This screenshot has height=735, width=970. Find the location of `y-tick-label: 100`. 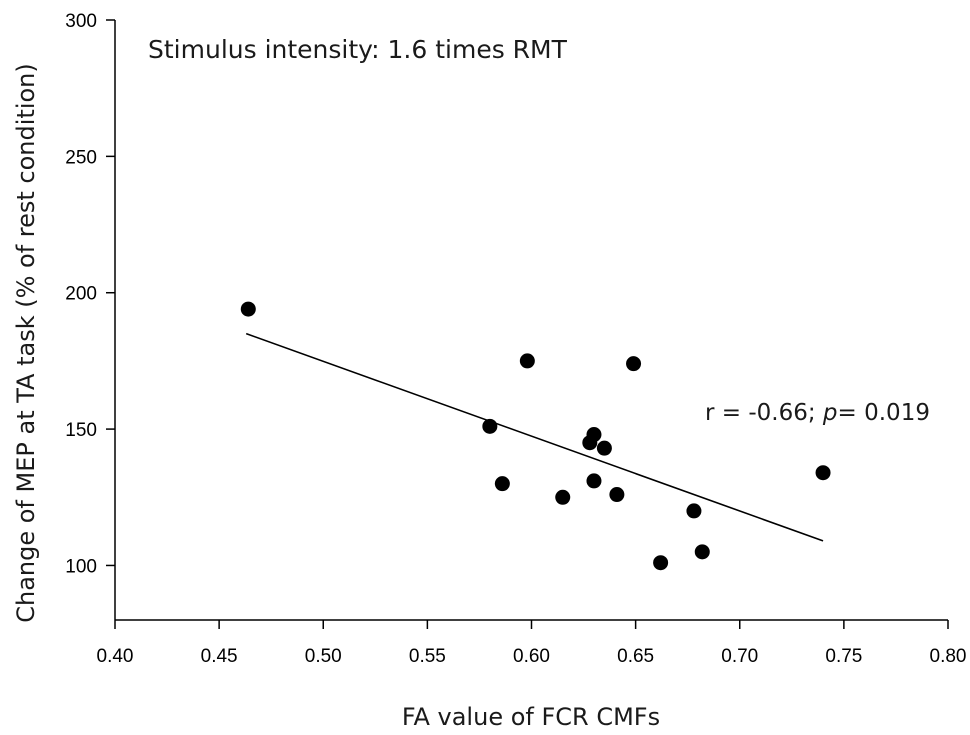

y-tick-label: 100 is located at coordinates (81, 566).